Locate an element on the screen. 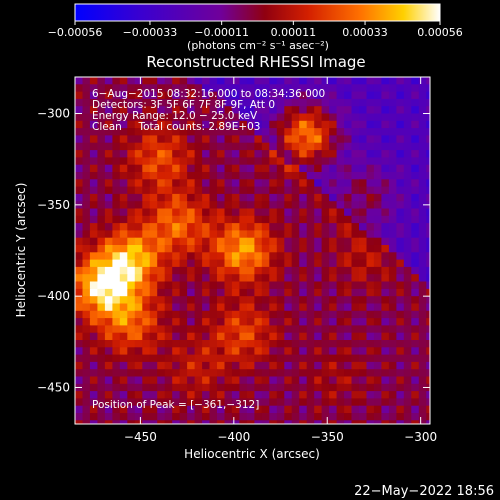  y-tick-label: −400 is located at coordinates (53, 296).